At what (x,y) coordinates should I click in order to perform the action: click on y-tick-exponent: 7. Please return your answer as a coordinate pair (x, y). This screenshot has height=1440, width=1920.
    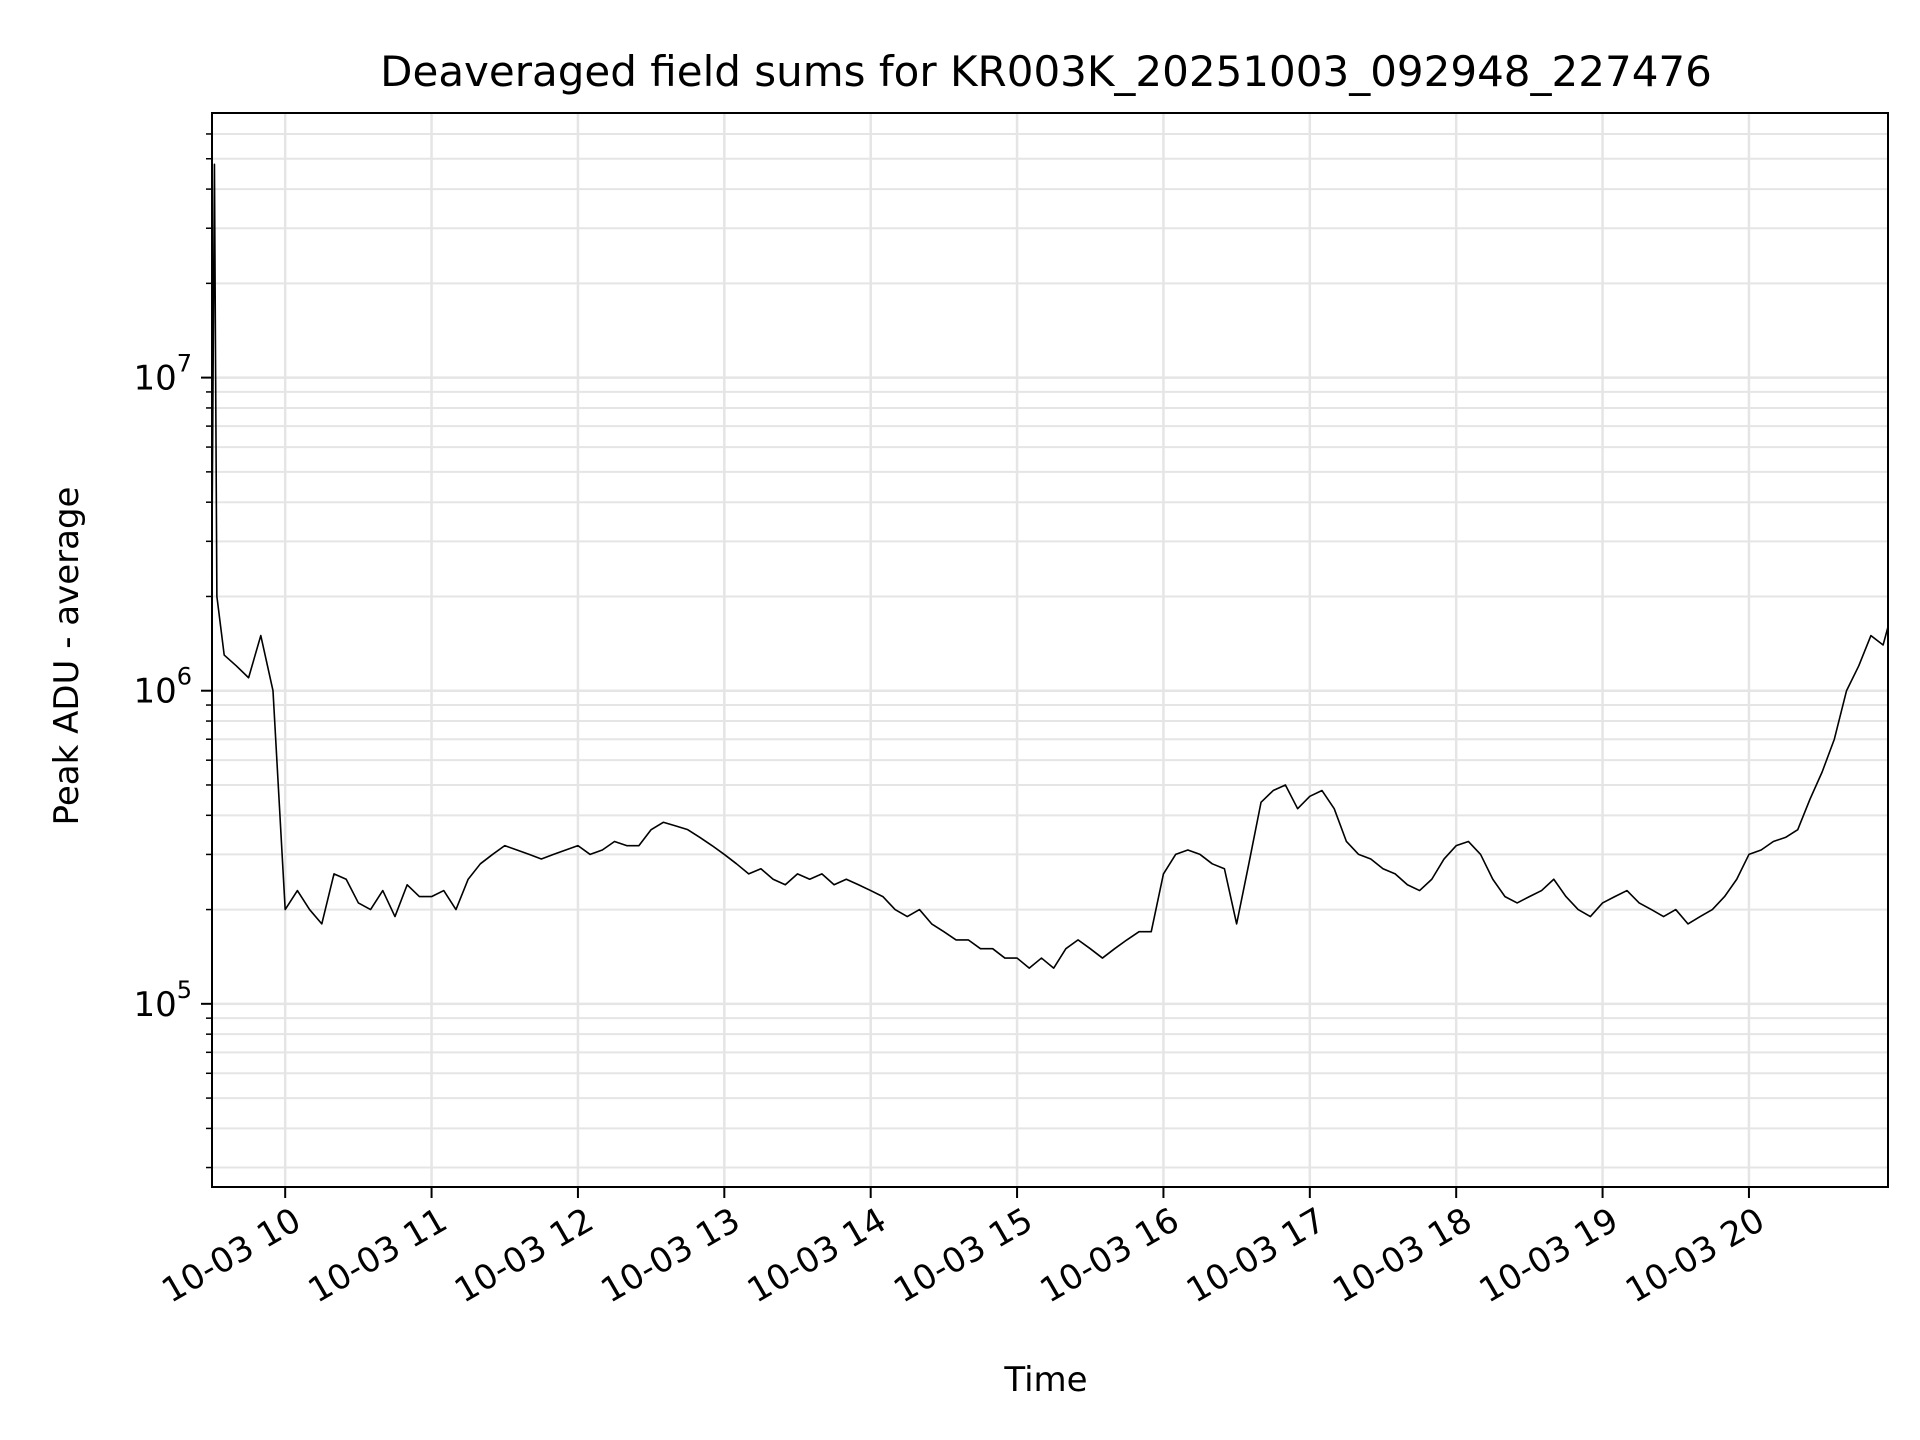
    Looking at the image, I should click on (184, 364).